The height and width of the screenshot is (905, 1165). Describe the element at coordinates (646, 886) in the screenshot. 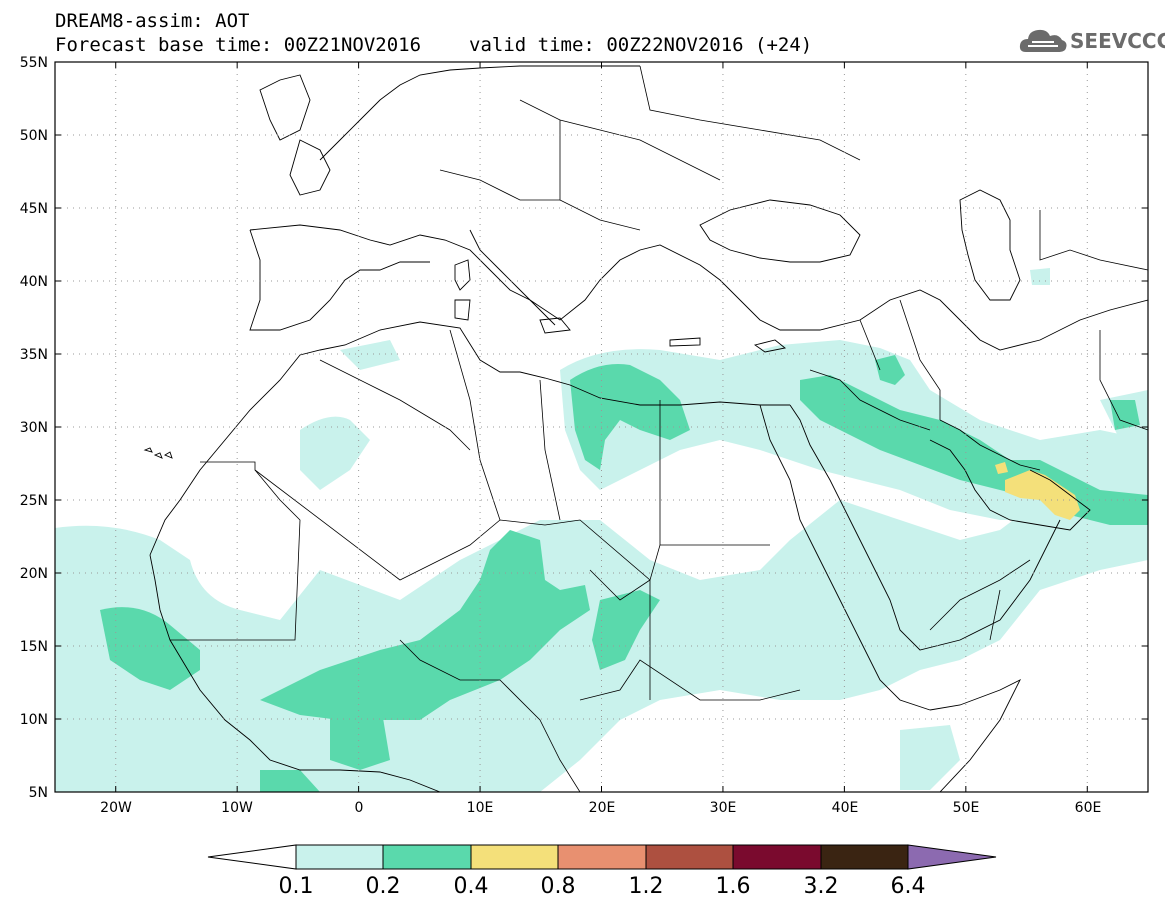

I see `colorbar-label-1.2: 1.2` at that location.